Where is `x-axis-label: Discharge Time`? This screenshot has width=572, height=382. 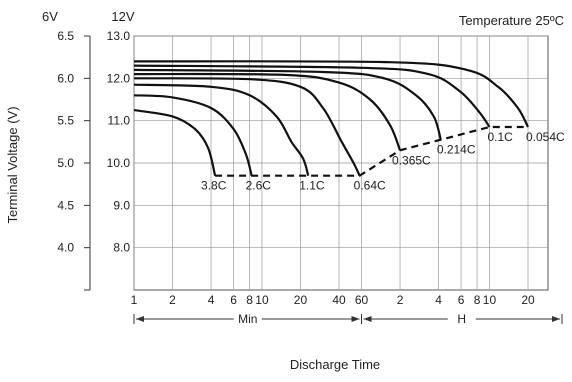 x-axis-label: Discharge Time is located at coordinates (335, 364).